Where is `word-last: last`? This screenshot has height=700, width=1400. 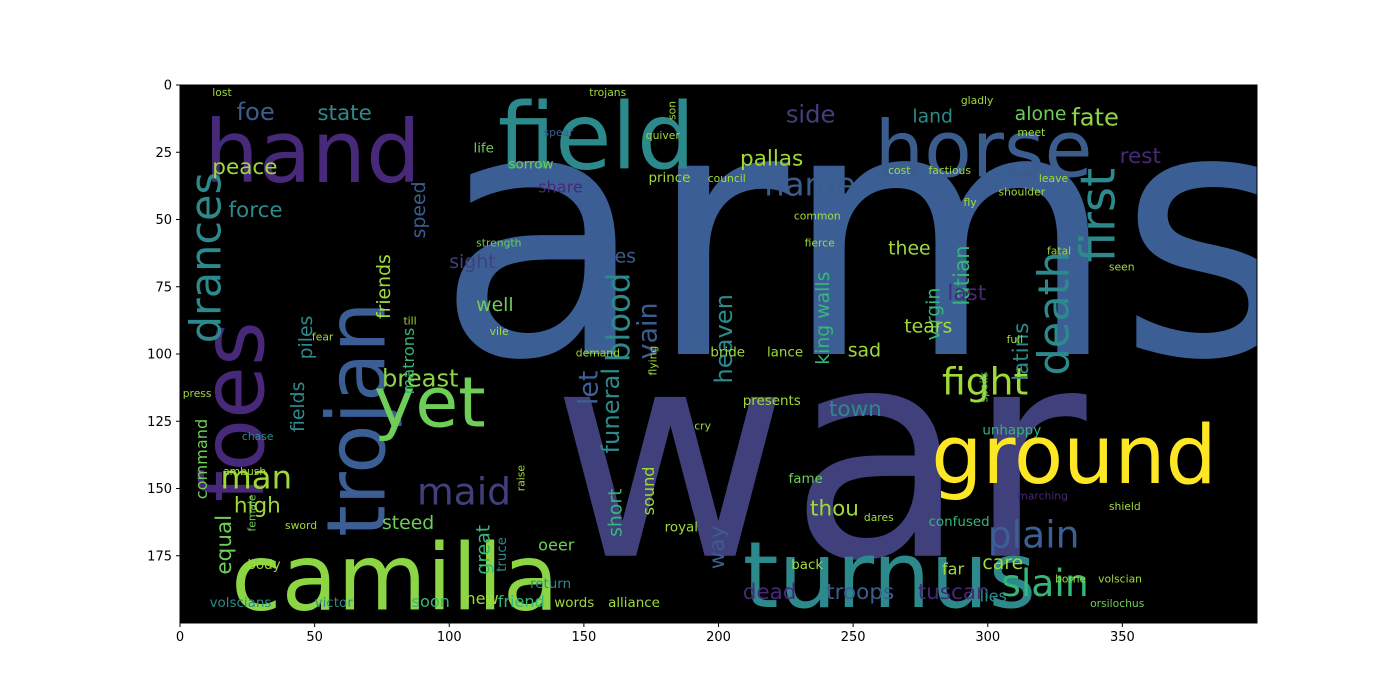 word-last: last is located at coordinates (966, 293).